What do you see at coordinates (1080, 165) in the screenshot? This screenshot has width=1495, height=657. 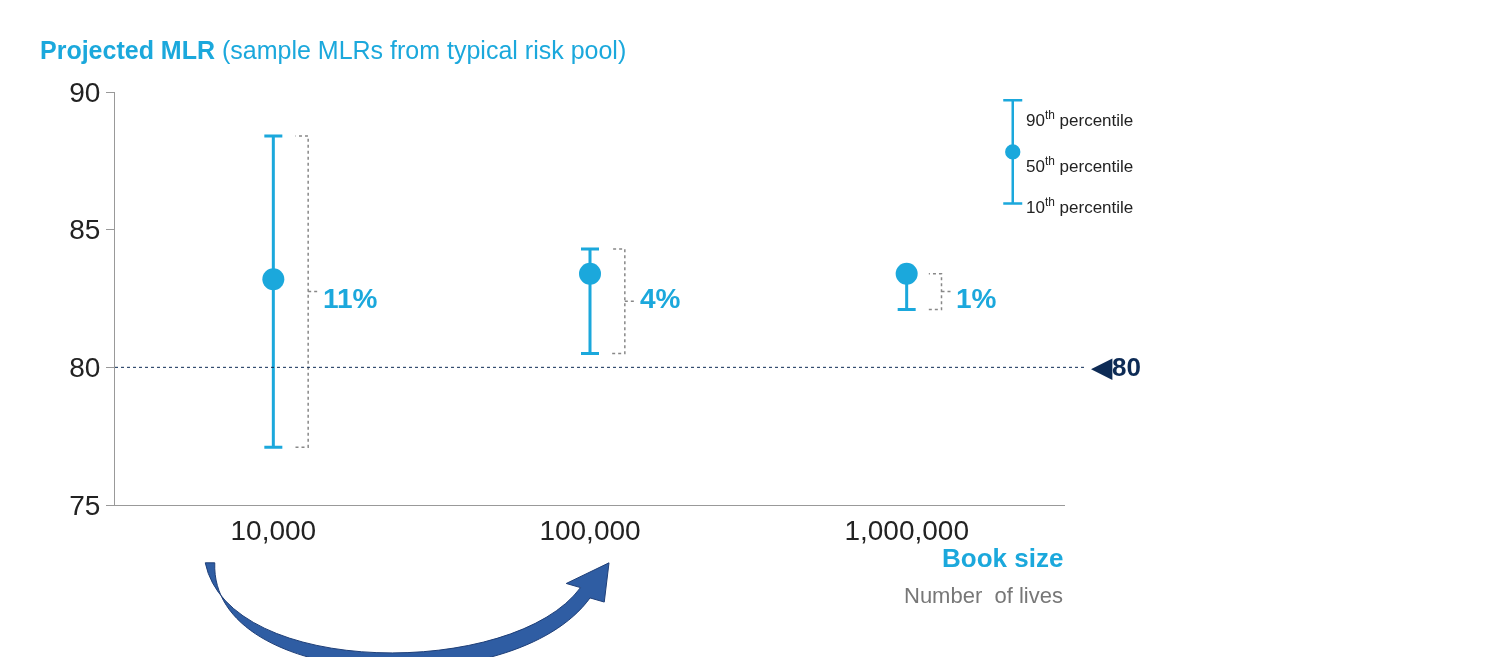 I see `annotation: 50$^{th}$ percentile` at bounding box center [1080, 165].